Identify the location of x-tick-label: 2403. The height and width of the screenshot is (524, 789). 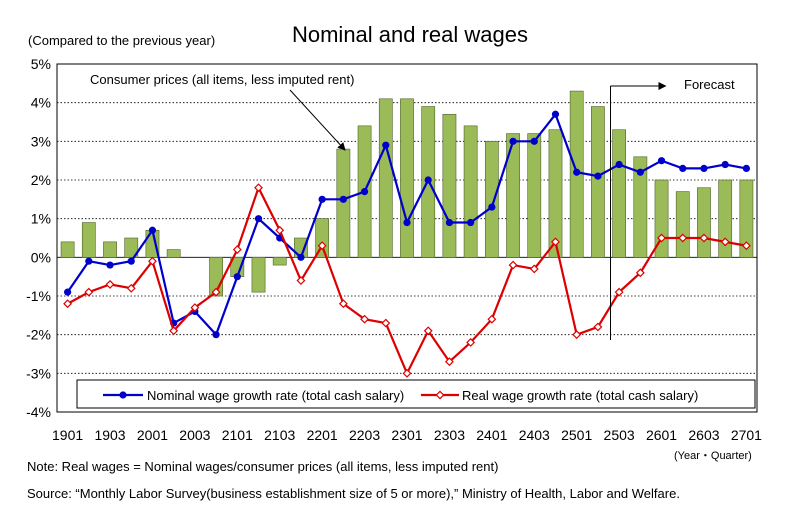
(534, 435).